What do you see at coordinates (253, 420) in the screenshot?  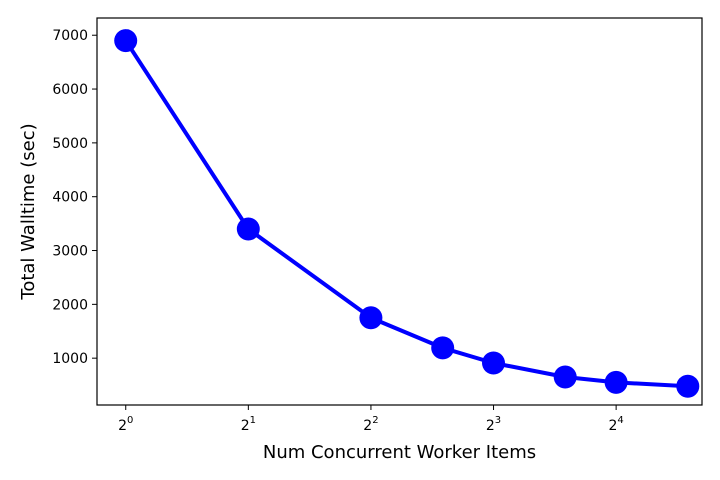 I see `x-tick-exponent: 1` at bounding box center [253, 420].